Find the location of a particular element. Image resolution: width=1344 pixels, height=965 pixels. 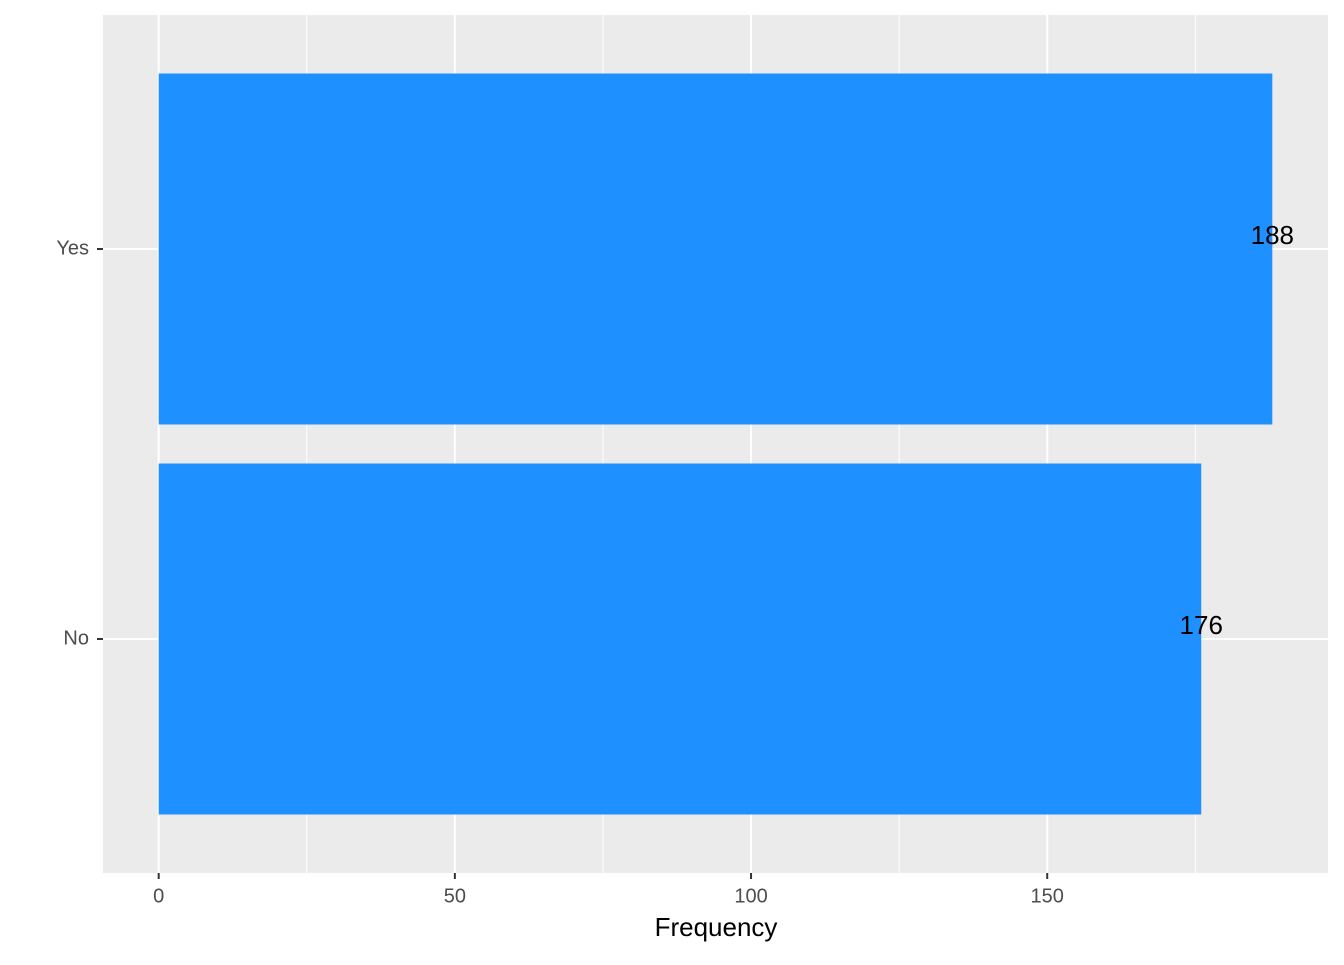

y-tick-label: Yes is located at coordinates (72, 248).